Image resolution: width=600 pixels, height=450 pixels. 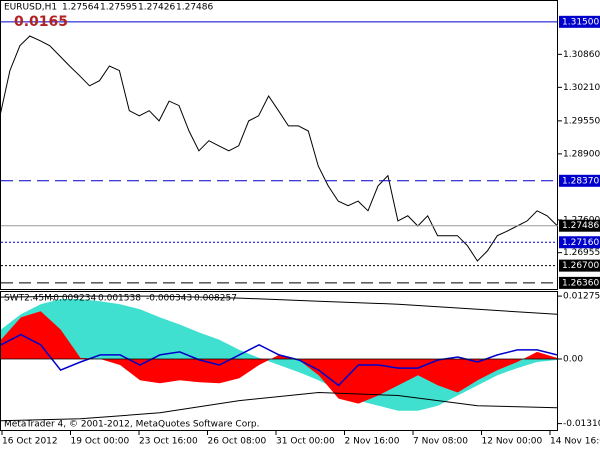 I want to click on level-label: 1.27486, so click(x=580, y=226).